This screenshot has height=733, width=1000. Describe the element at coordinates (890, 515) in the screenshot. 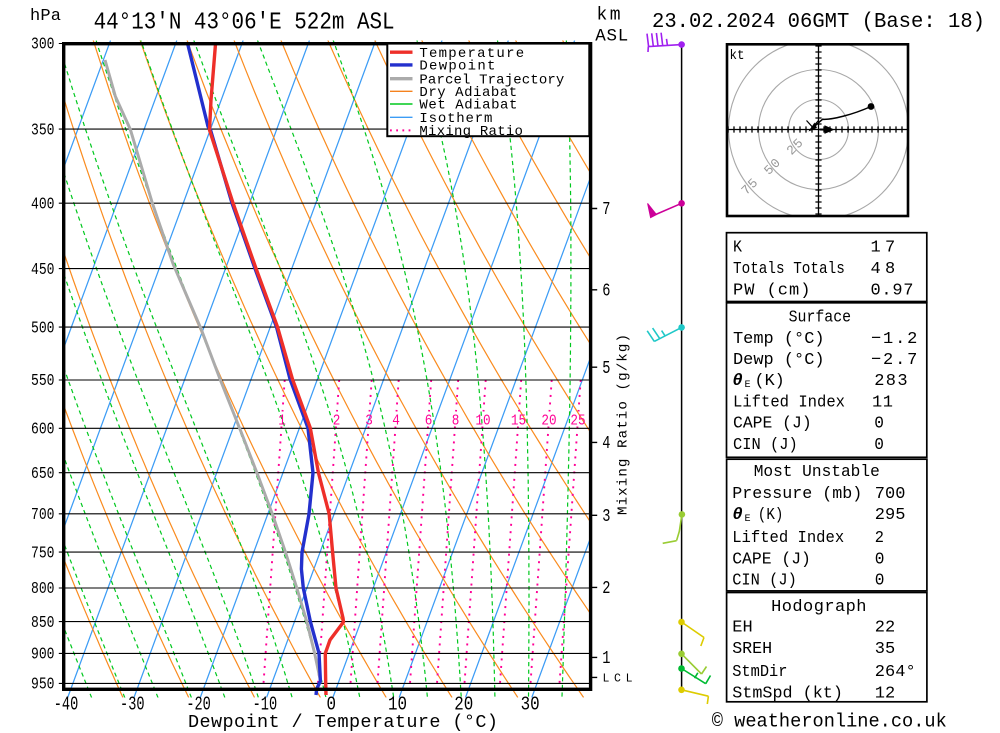

I see `svg-text: 295` at that location.